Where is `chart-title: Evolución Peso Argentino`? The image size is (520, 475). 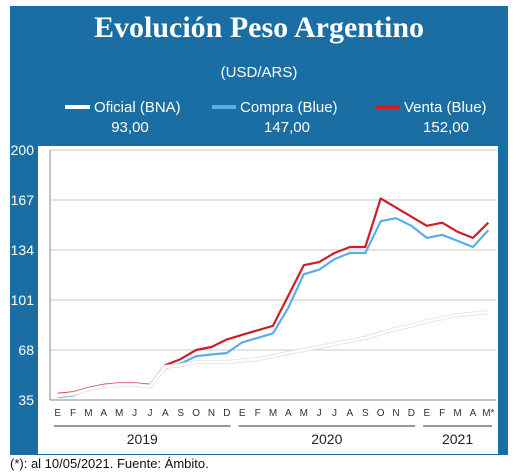 chart-title: Evolución Peso Argentino is located at coordinates (258, 27).